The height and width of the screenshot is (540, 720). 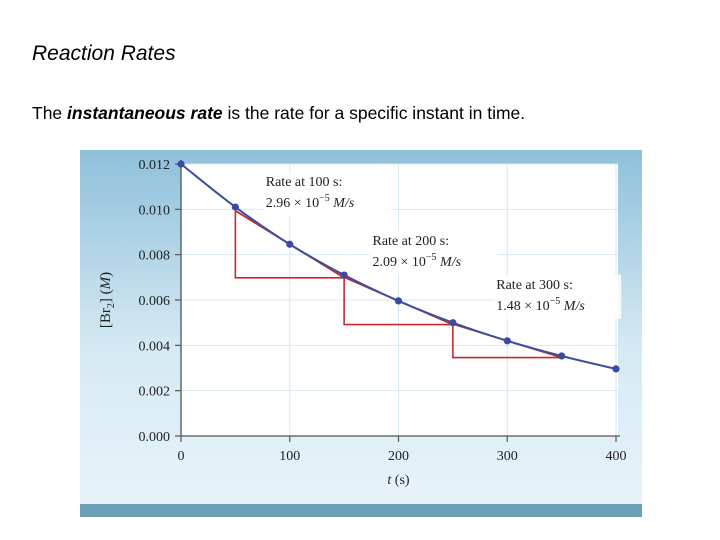 What do you see at coordinates (104, 53) in the screenshot?
I see `slide-title: Reaction Rates` at bounding box center [104, 53].